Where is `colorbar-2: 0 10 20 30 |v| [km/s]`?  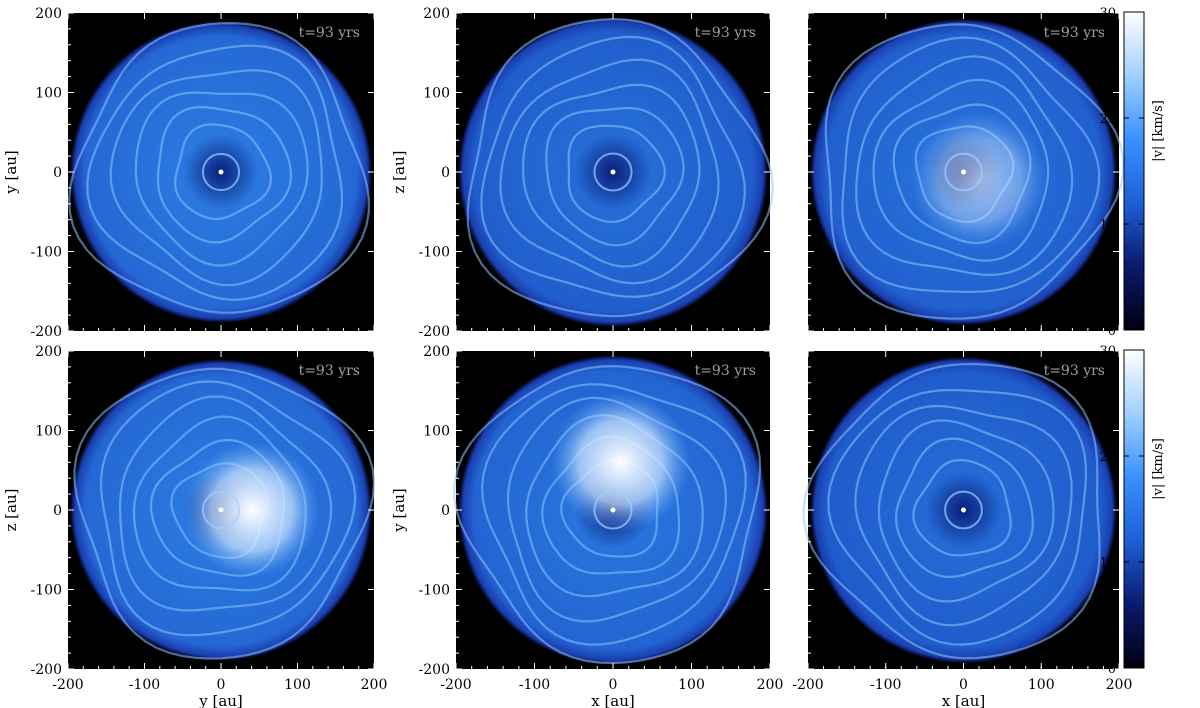 colorbar-2: 0 10 20 30 |v| [km/s] is located at coordinates (1132, 510).